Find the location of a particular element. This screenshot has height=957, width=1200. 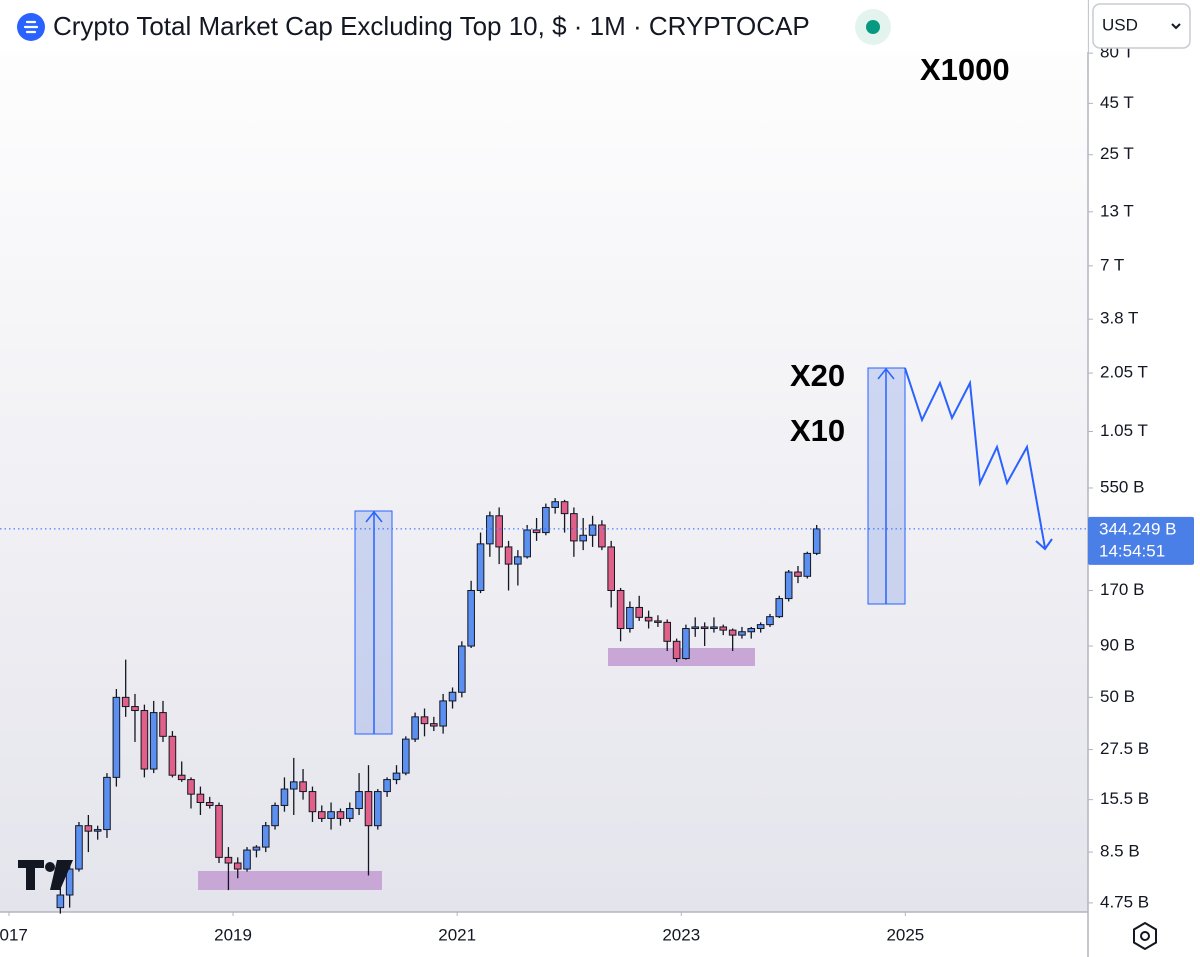

currency-select is located at coordinates (1141, 26).